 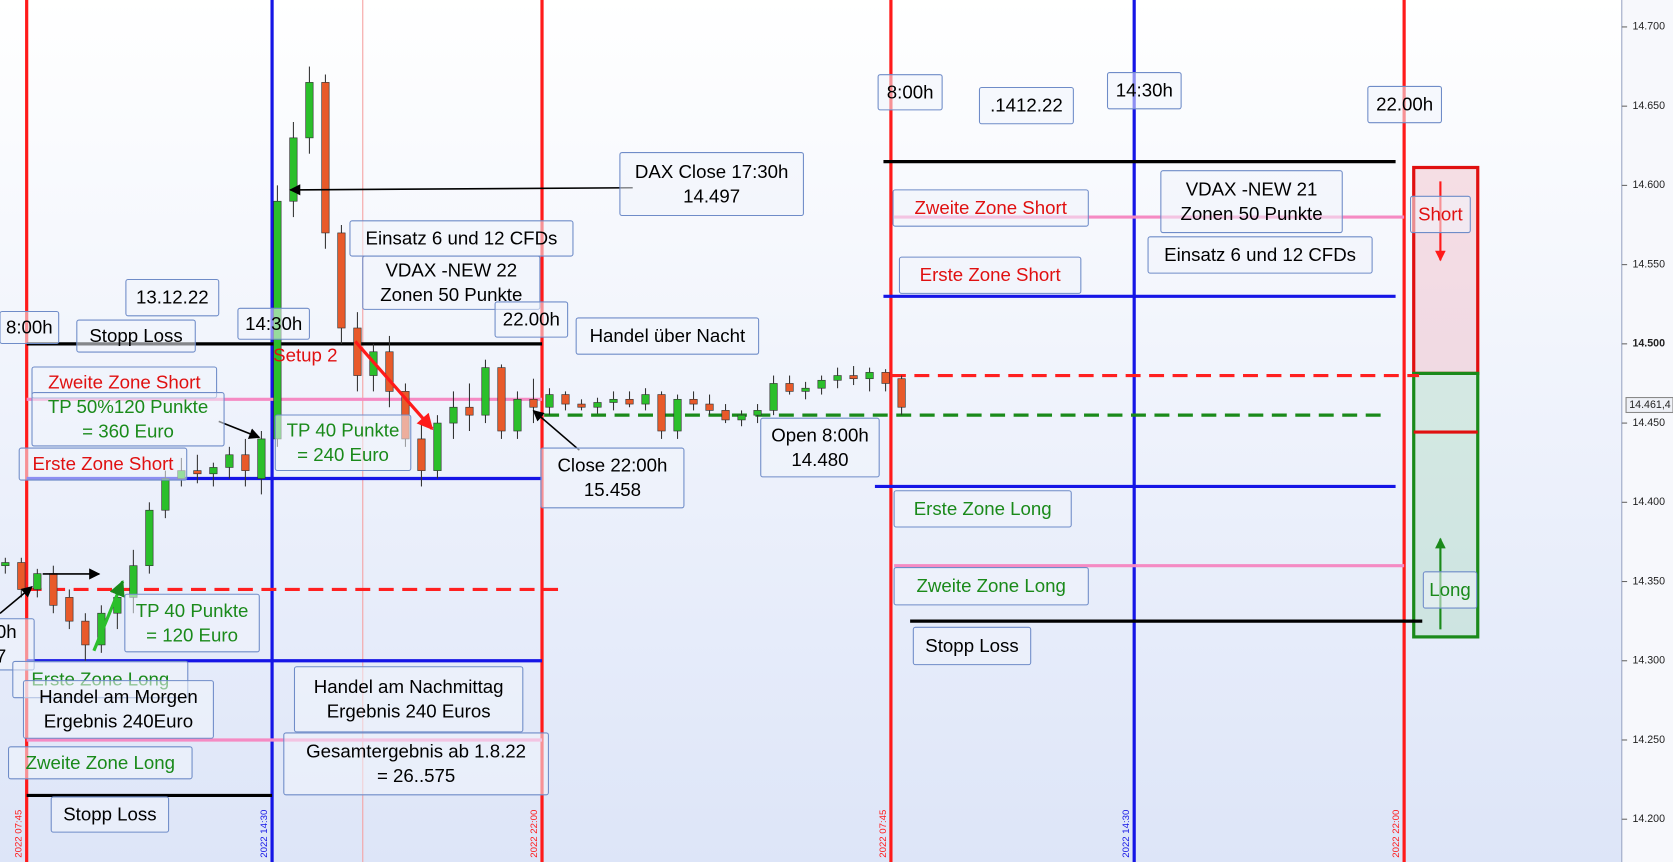 I want to click on annotation-text: 14:30h, so click(x=1144, y=90).